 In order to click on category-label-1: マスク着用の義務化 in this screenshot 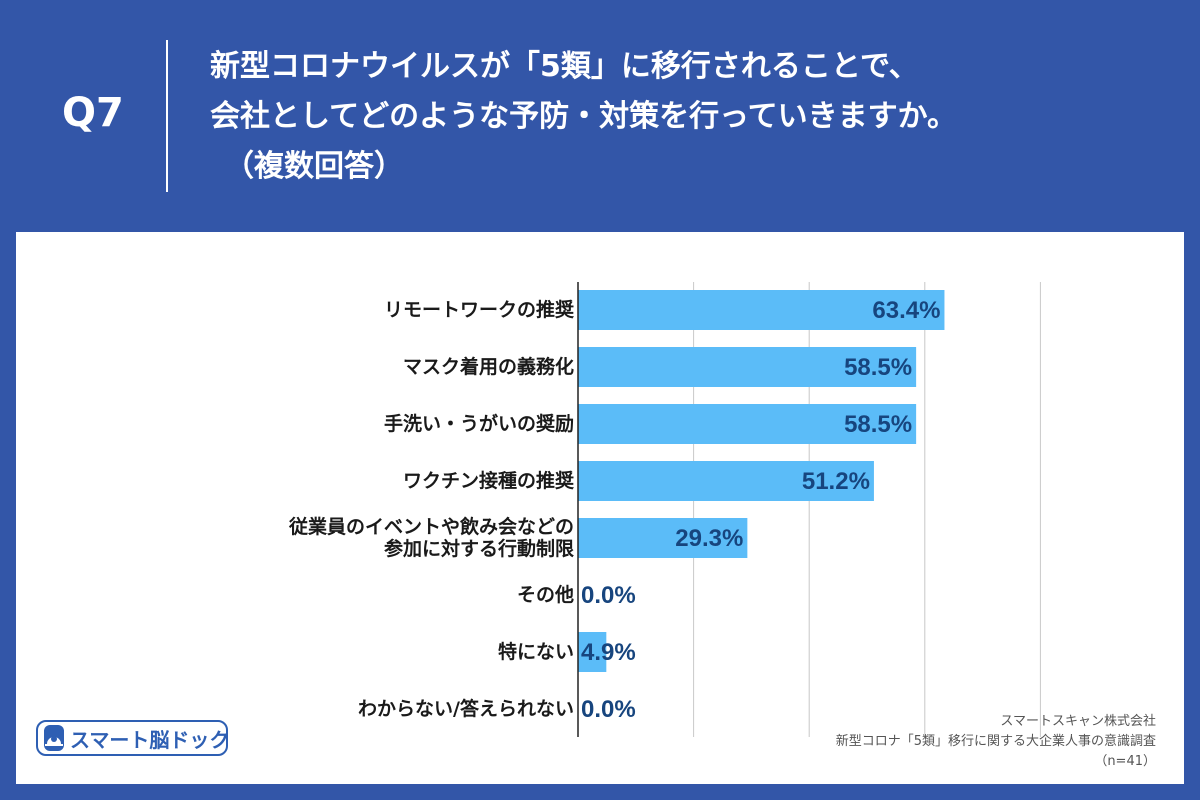, I will do `click(384, 367)`.